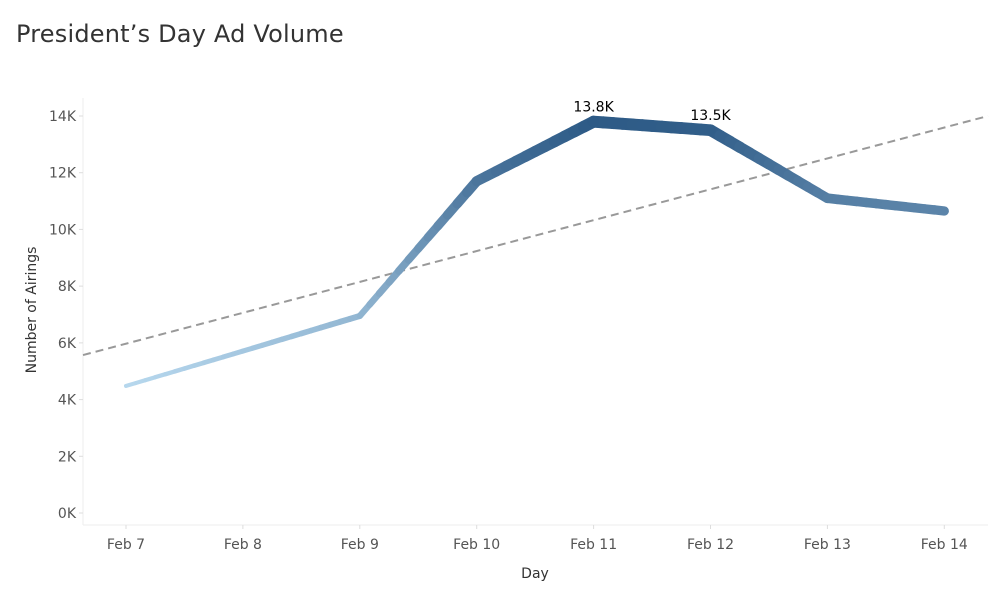 This screenshot has width=1000, height=600. I want to click on data-labels: 13.8K 13.5K, so click(652, 118).